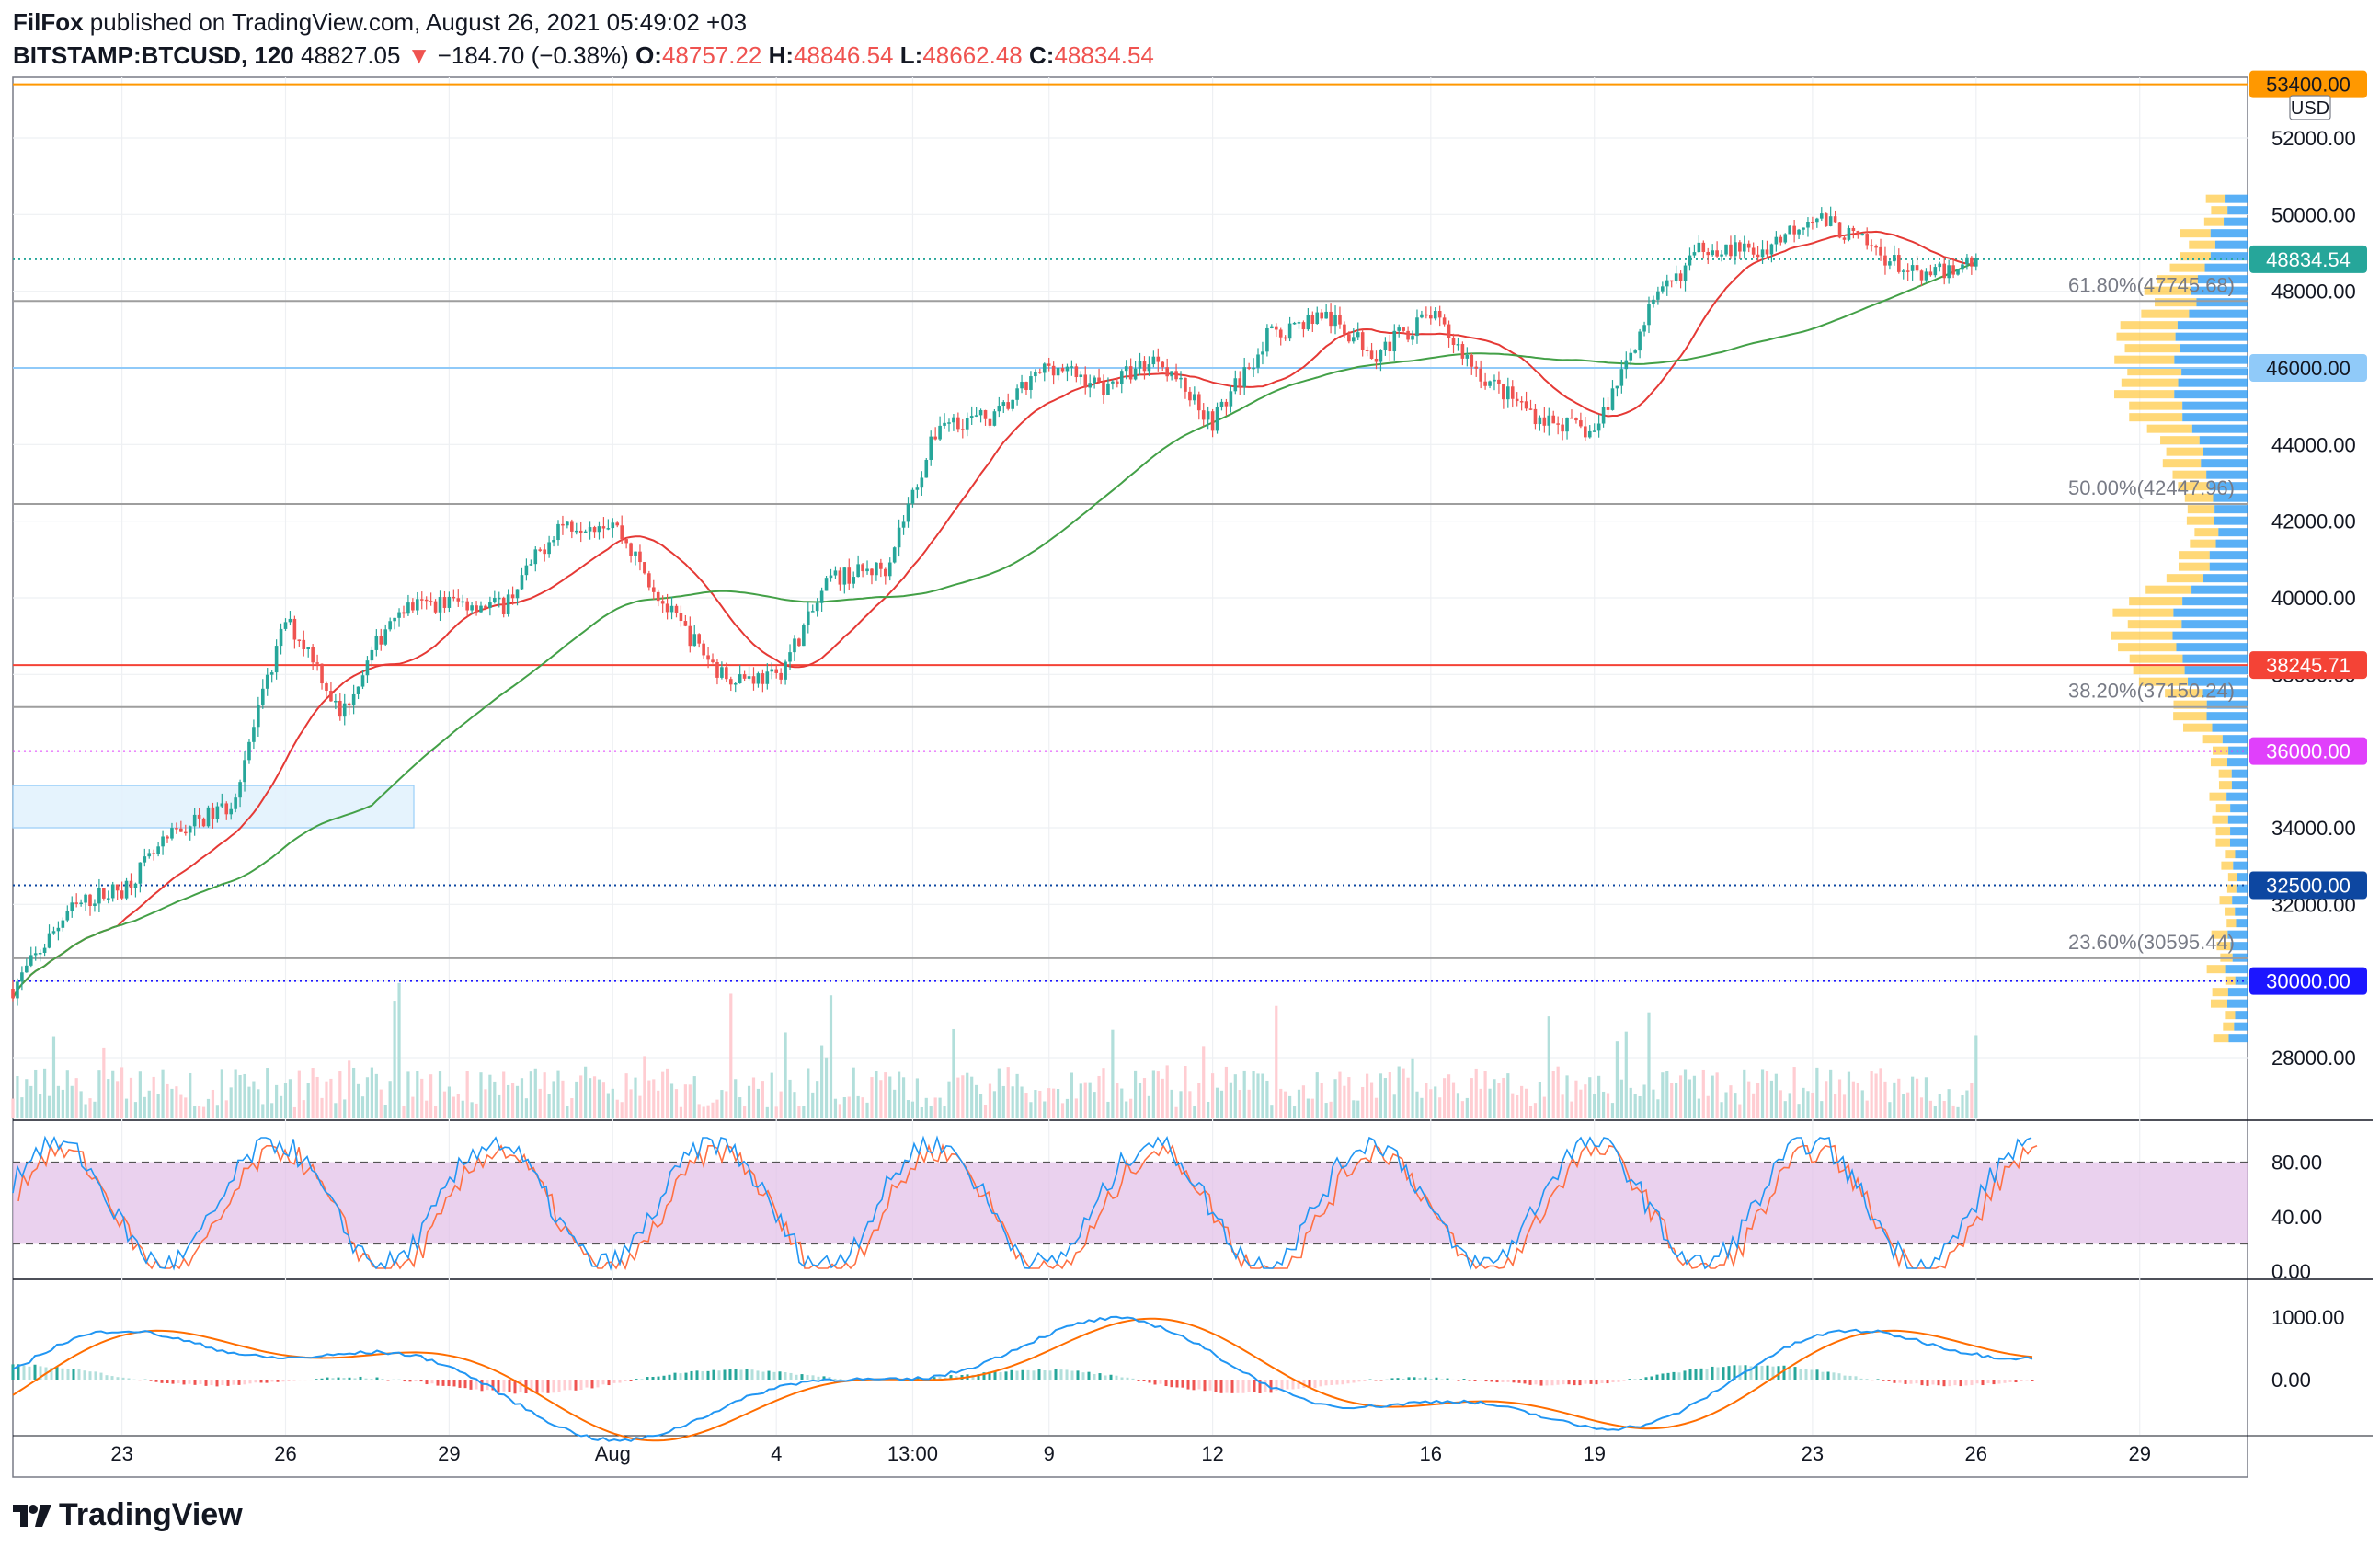 Image resolution: width=2380 pixels, height=1547 pixels. I want to click on stochastic-d-line, so click(1027, 1207).